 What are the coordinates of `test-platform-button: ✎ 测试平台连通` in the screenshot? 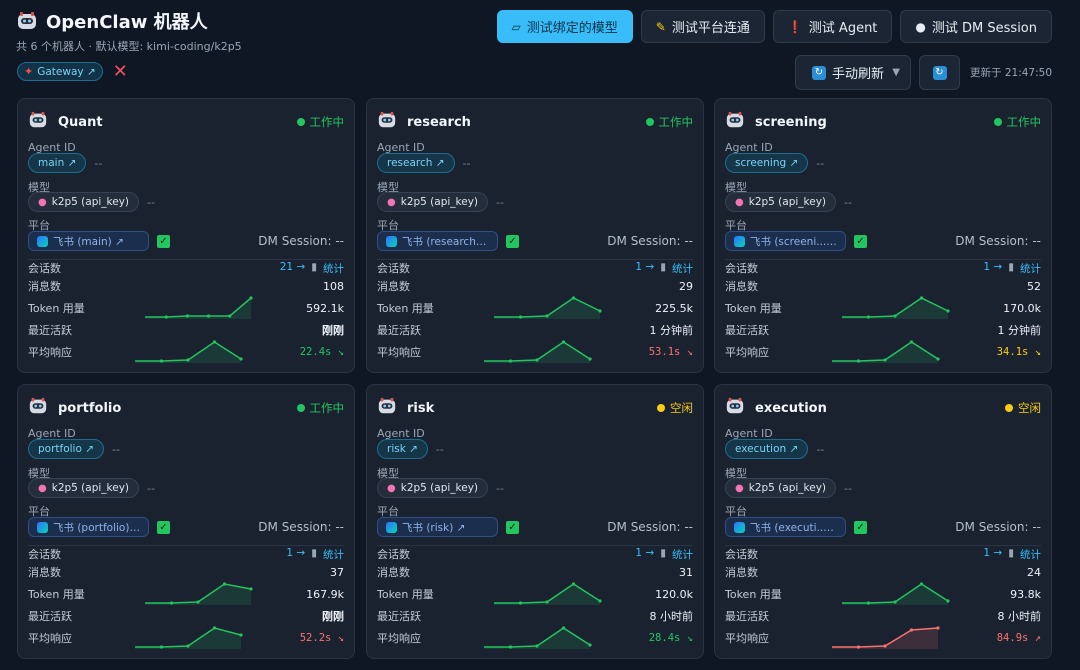 It's located at (702, 26).